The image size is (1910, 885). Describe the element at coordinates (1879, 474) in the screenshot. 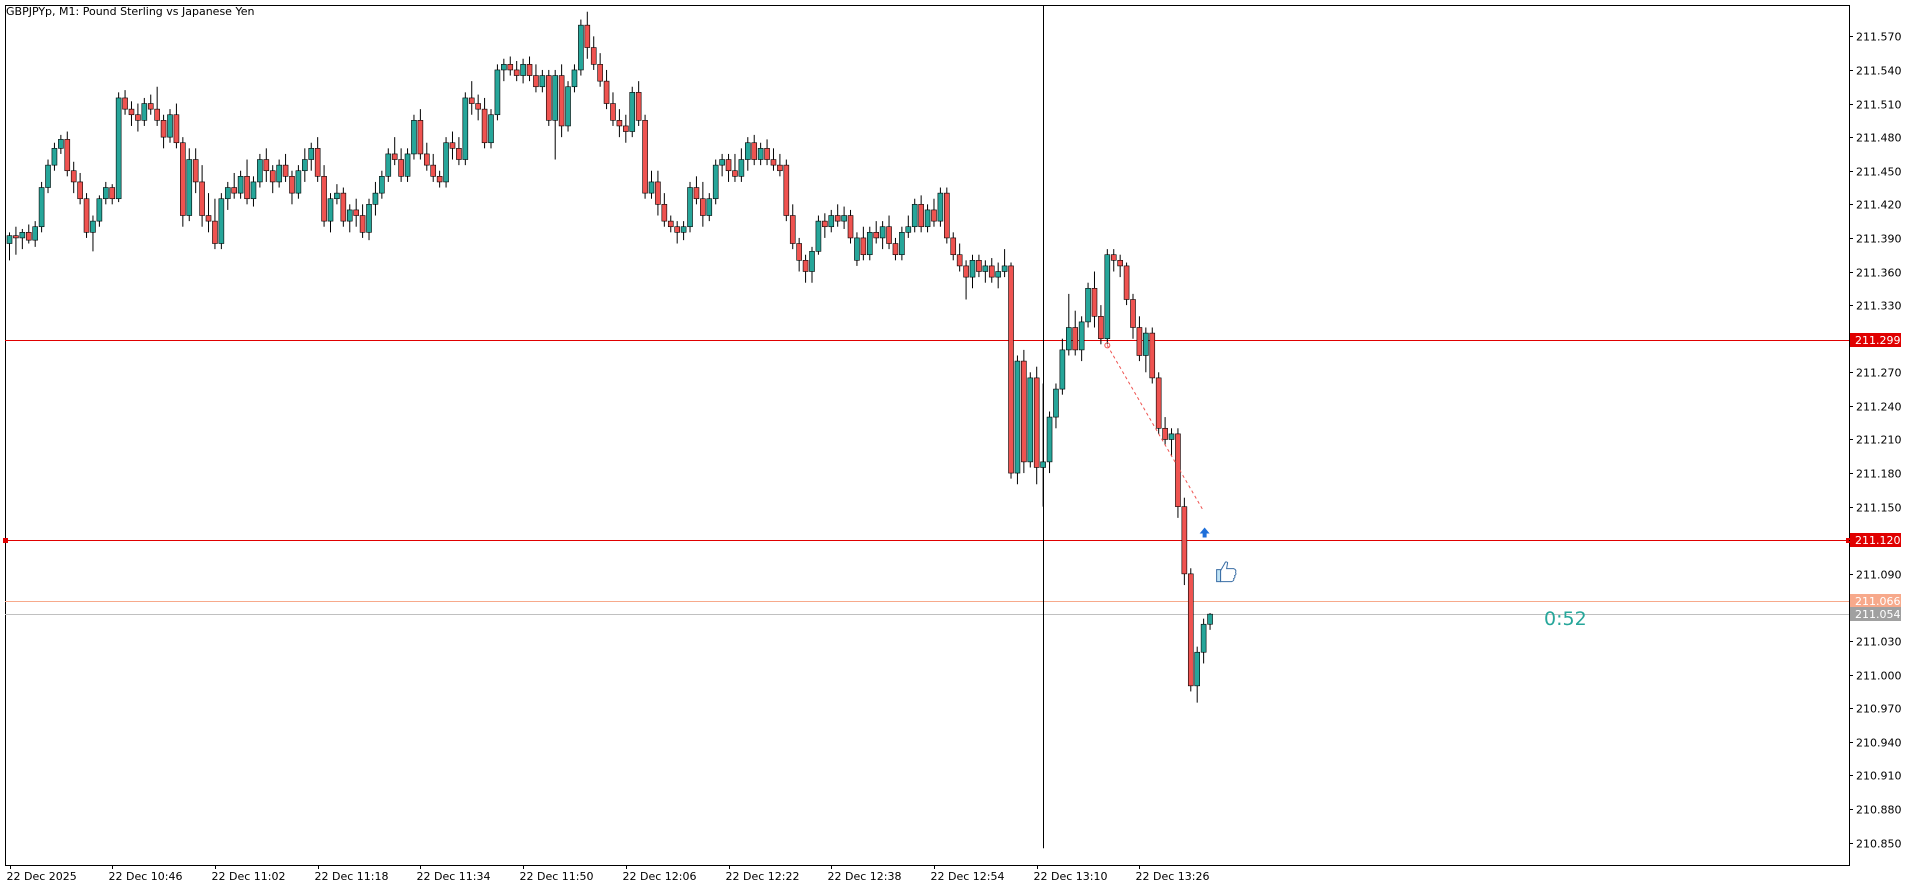

I see `y-axis-label: 211.180` at that location.